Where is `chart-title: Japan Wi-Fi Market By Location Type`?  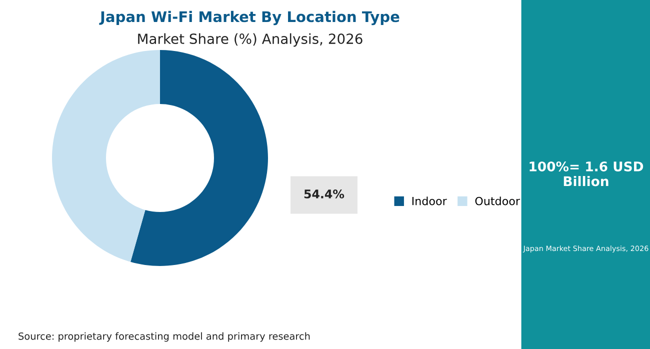
chart-title: Japan Wi-Fi Market By Location Type is located at coordinates (249, 18).